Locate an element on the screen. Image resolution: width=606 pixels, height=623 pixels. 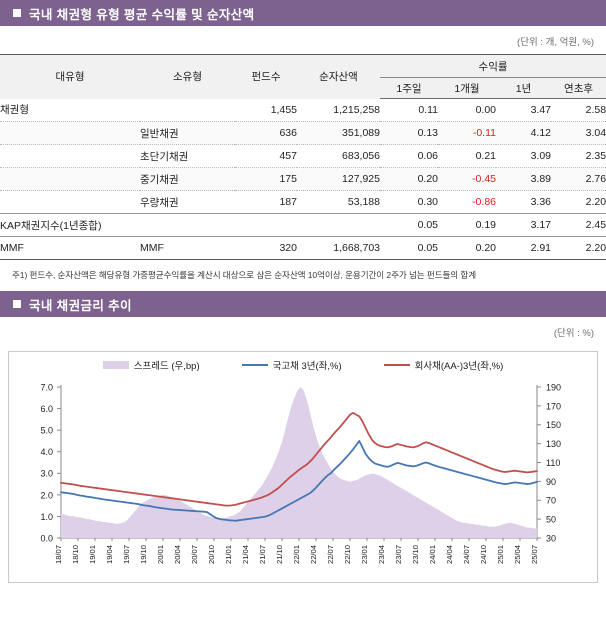
col-header-fund-count: 펀드수 is located at coordinates (266, 76).